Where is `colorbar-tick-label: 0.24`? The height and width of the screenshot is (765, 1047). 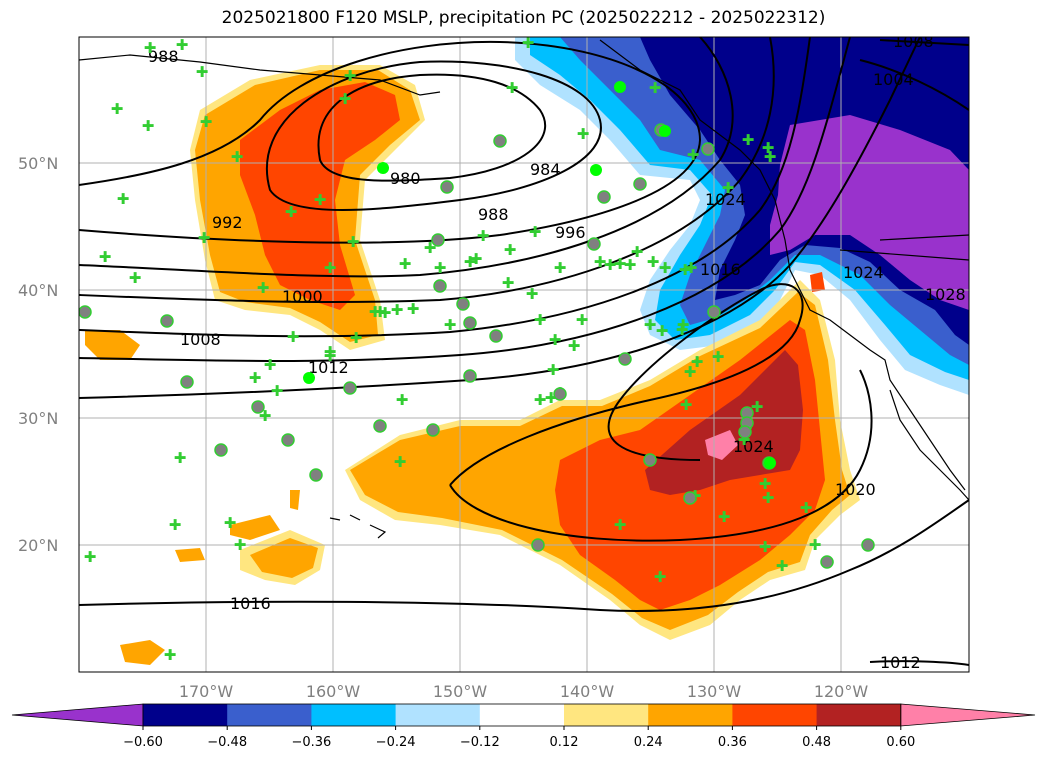
colorbar-tick-label: 0.24 is located at coordinates (648, 742).